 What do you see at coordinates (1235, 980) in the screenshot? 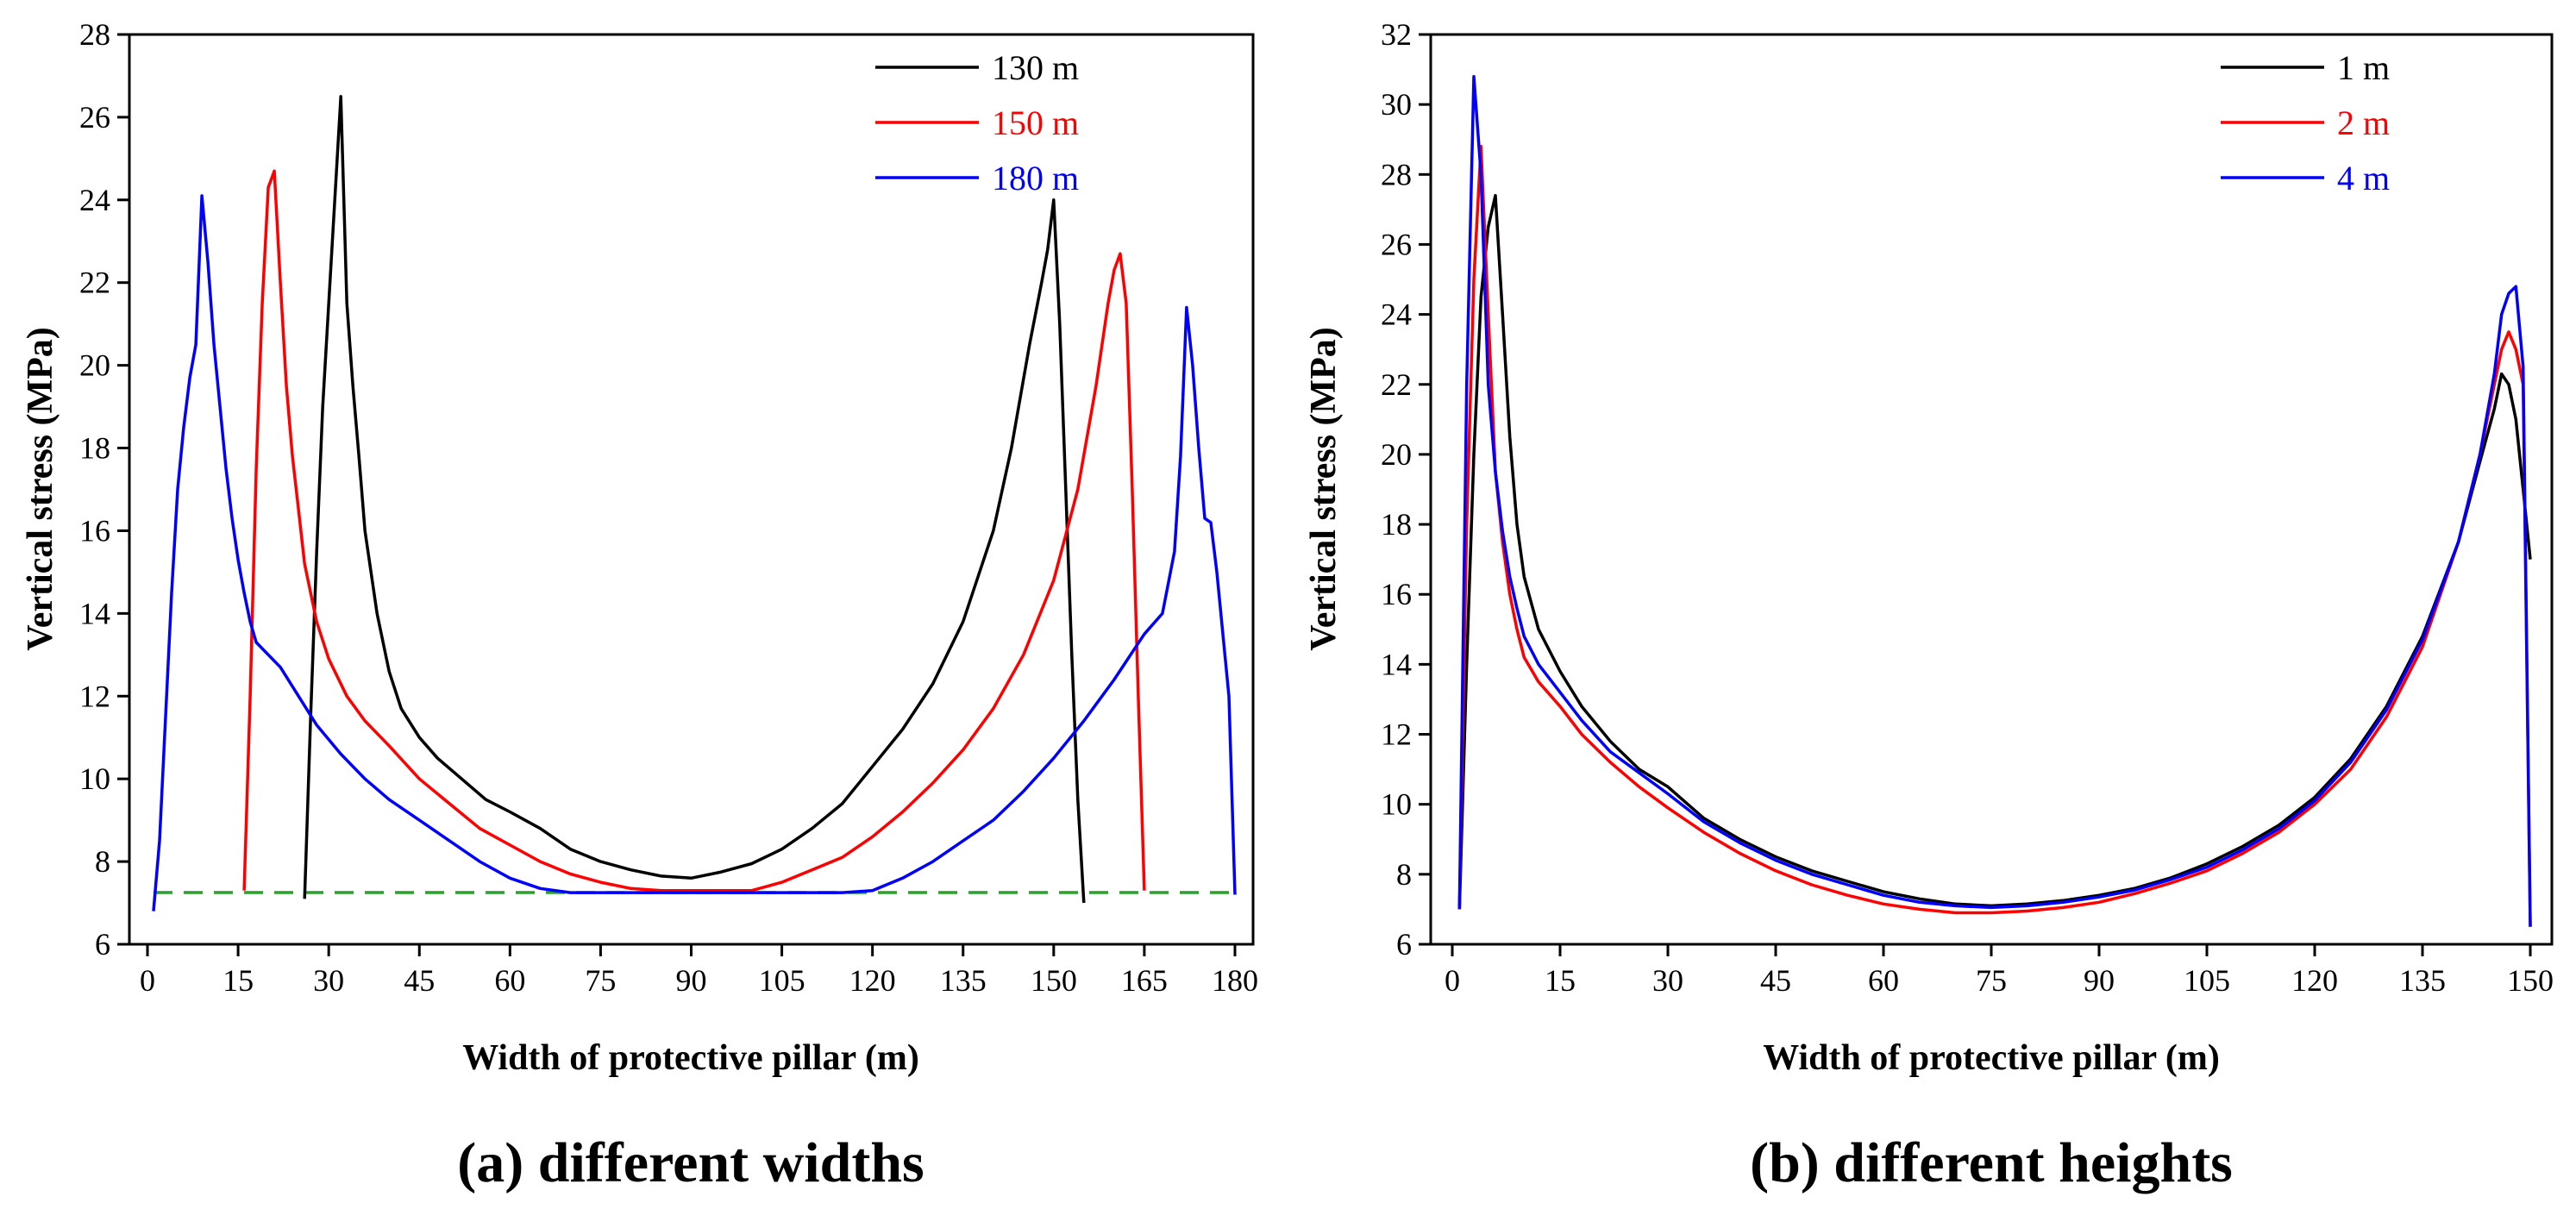
I see `x-tick-label: 180` at bounding box center [1235, 980].